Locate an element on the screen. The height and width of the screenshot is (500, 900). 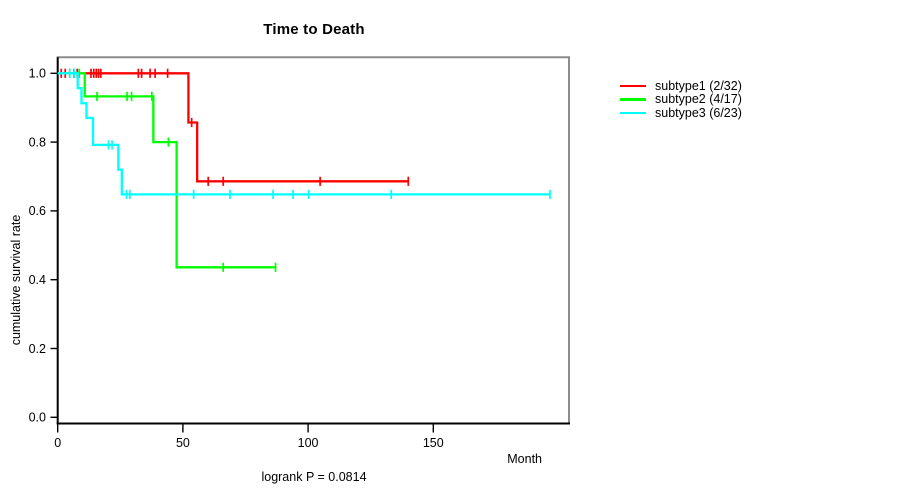
legend-item: subtype2 (4/17) is located at coordinates (681, 99).